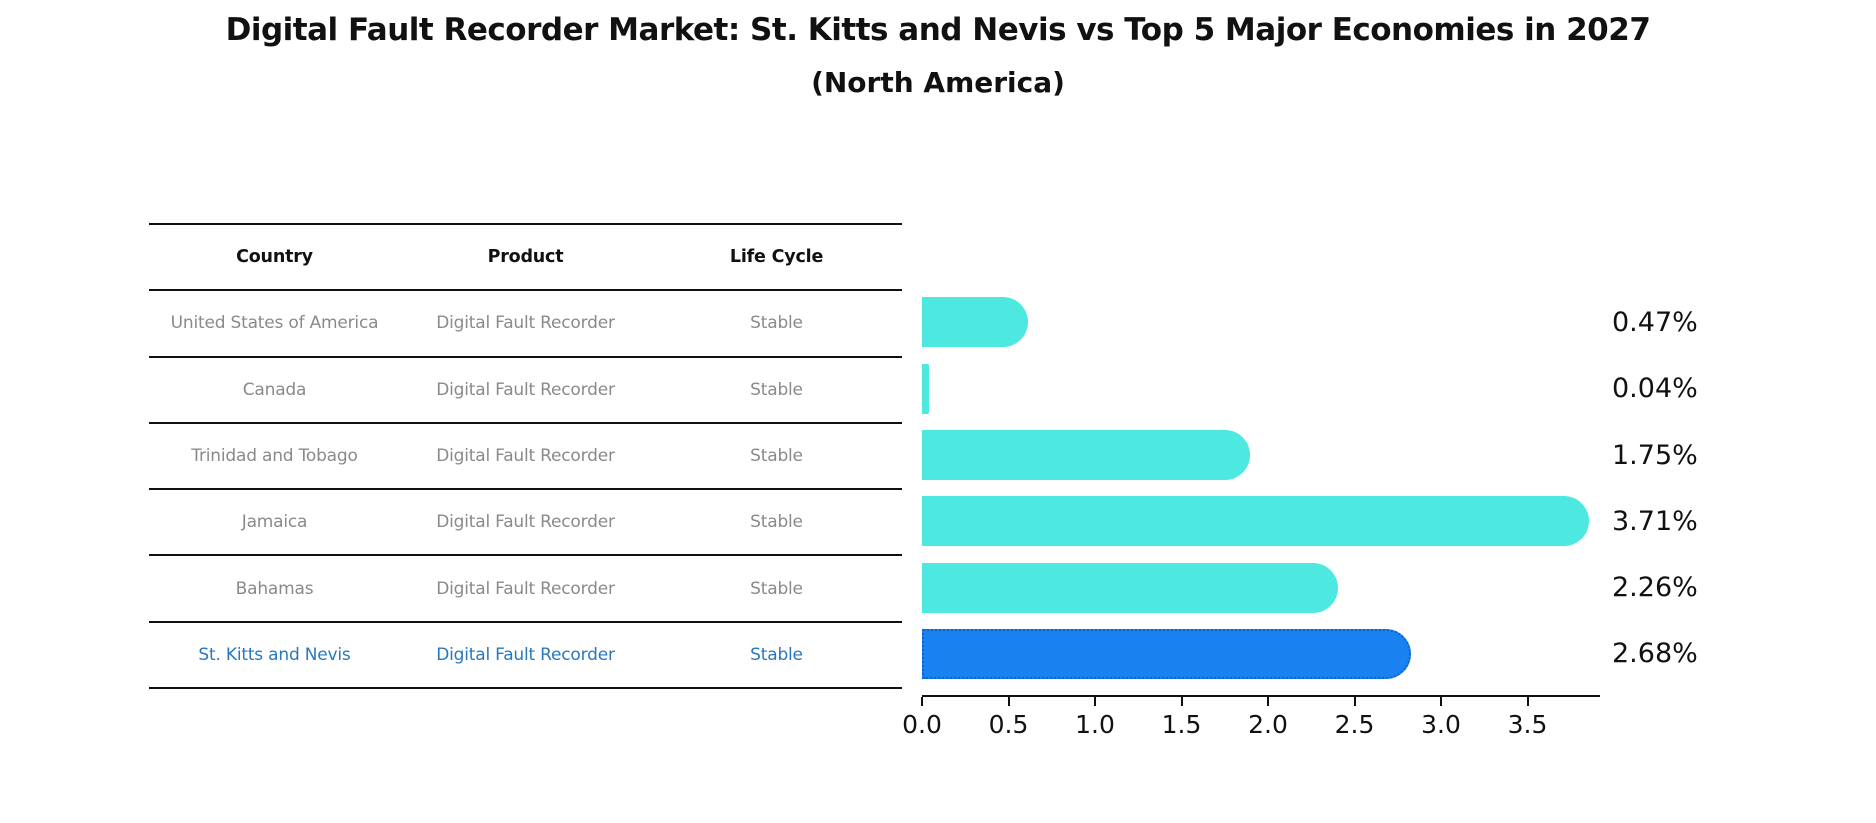 The height and width of the screenshot is (823, 1876). What do you see at coordinates (1354, 724) in the screenshot?
I see `x-axis-tick-label: 2.5` at bounding box center [1354, 724].